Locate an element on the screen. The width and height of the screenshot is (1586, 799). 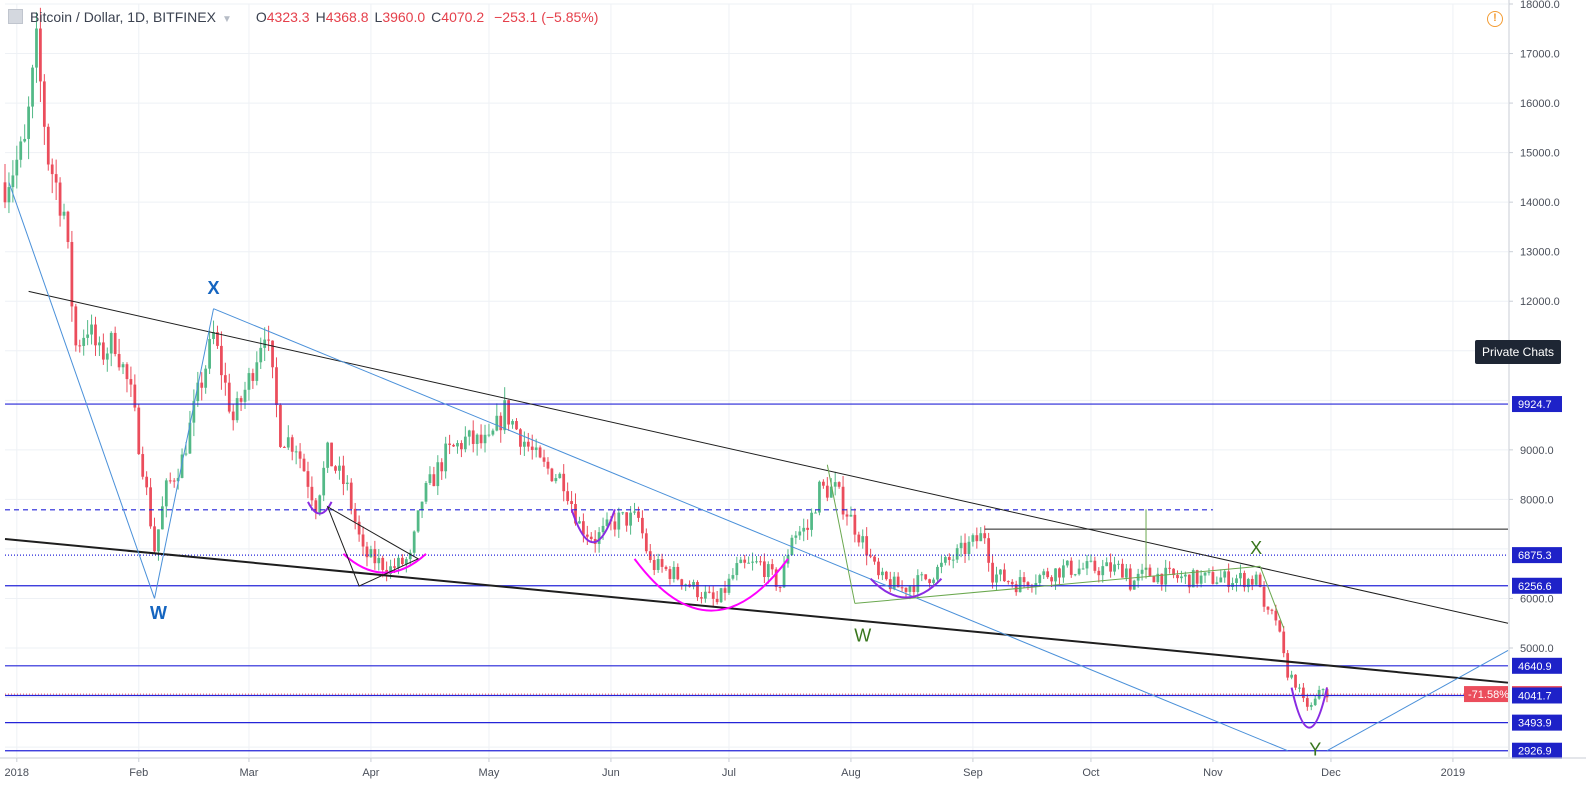
price-axis-label: 18000.0 is located at coordinates (1540, 5).